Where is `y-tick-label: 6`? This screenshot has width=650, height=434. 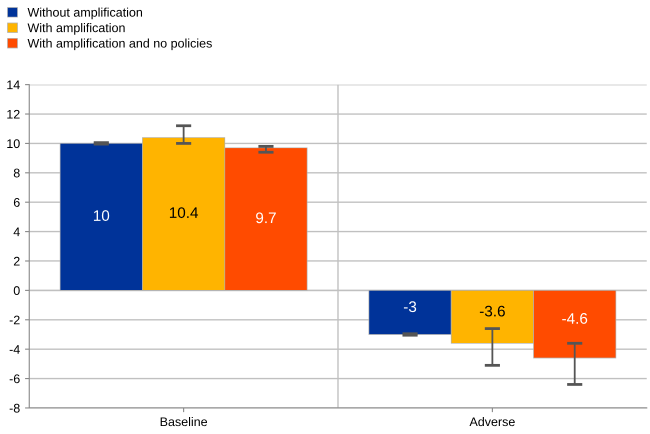
y-tick-label: 6 is located at coordinates (17, 202).